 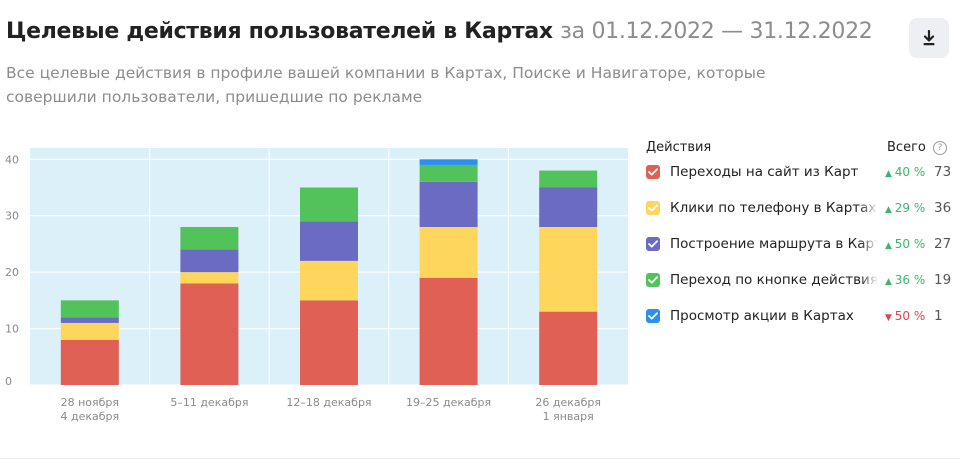 I want to click on legend-item: Просмотр акции в Картах ▼ 50 % 1, so click(x=800, y=322).